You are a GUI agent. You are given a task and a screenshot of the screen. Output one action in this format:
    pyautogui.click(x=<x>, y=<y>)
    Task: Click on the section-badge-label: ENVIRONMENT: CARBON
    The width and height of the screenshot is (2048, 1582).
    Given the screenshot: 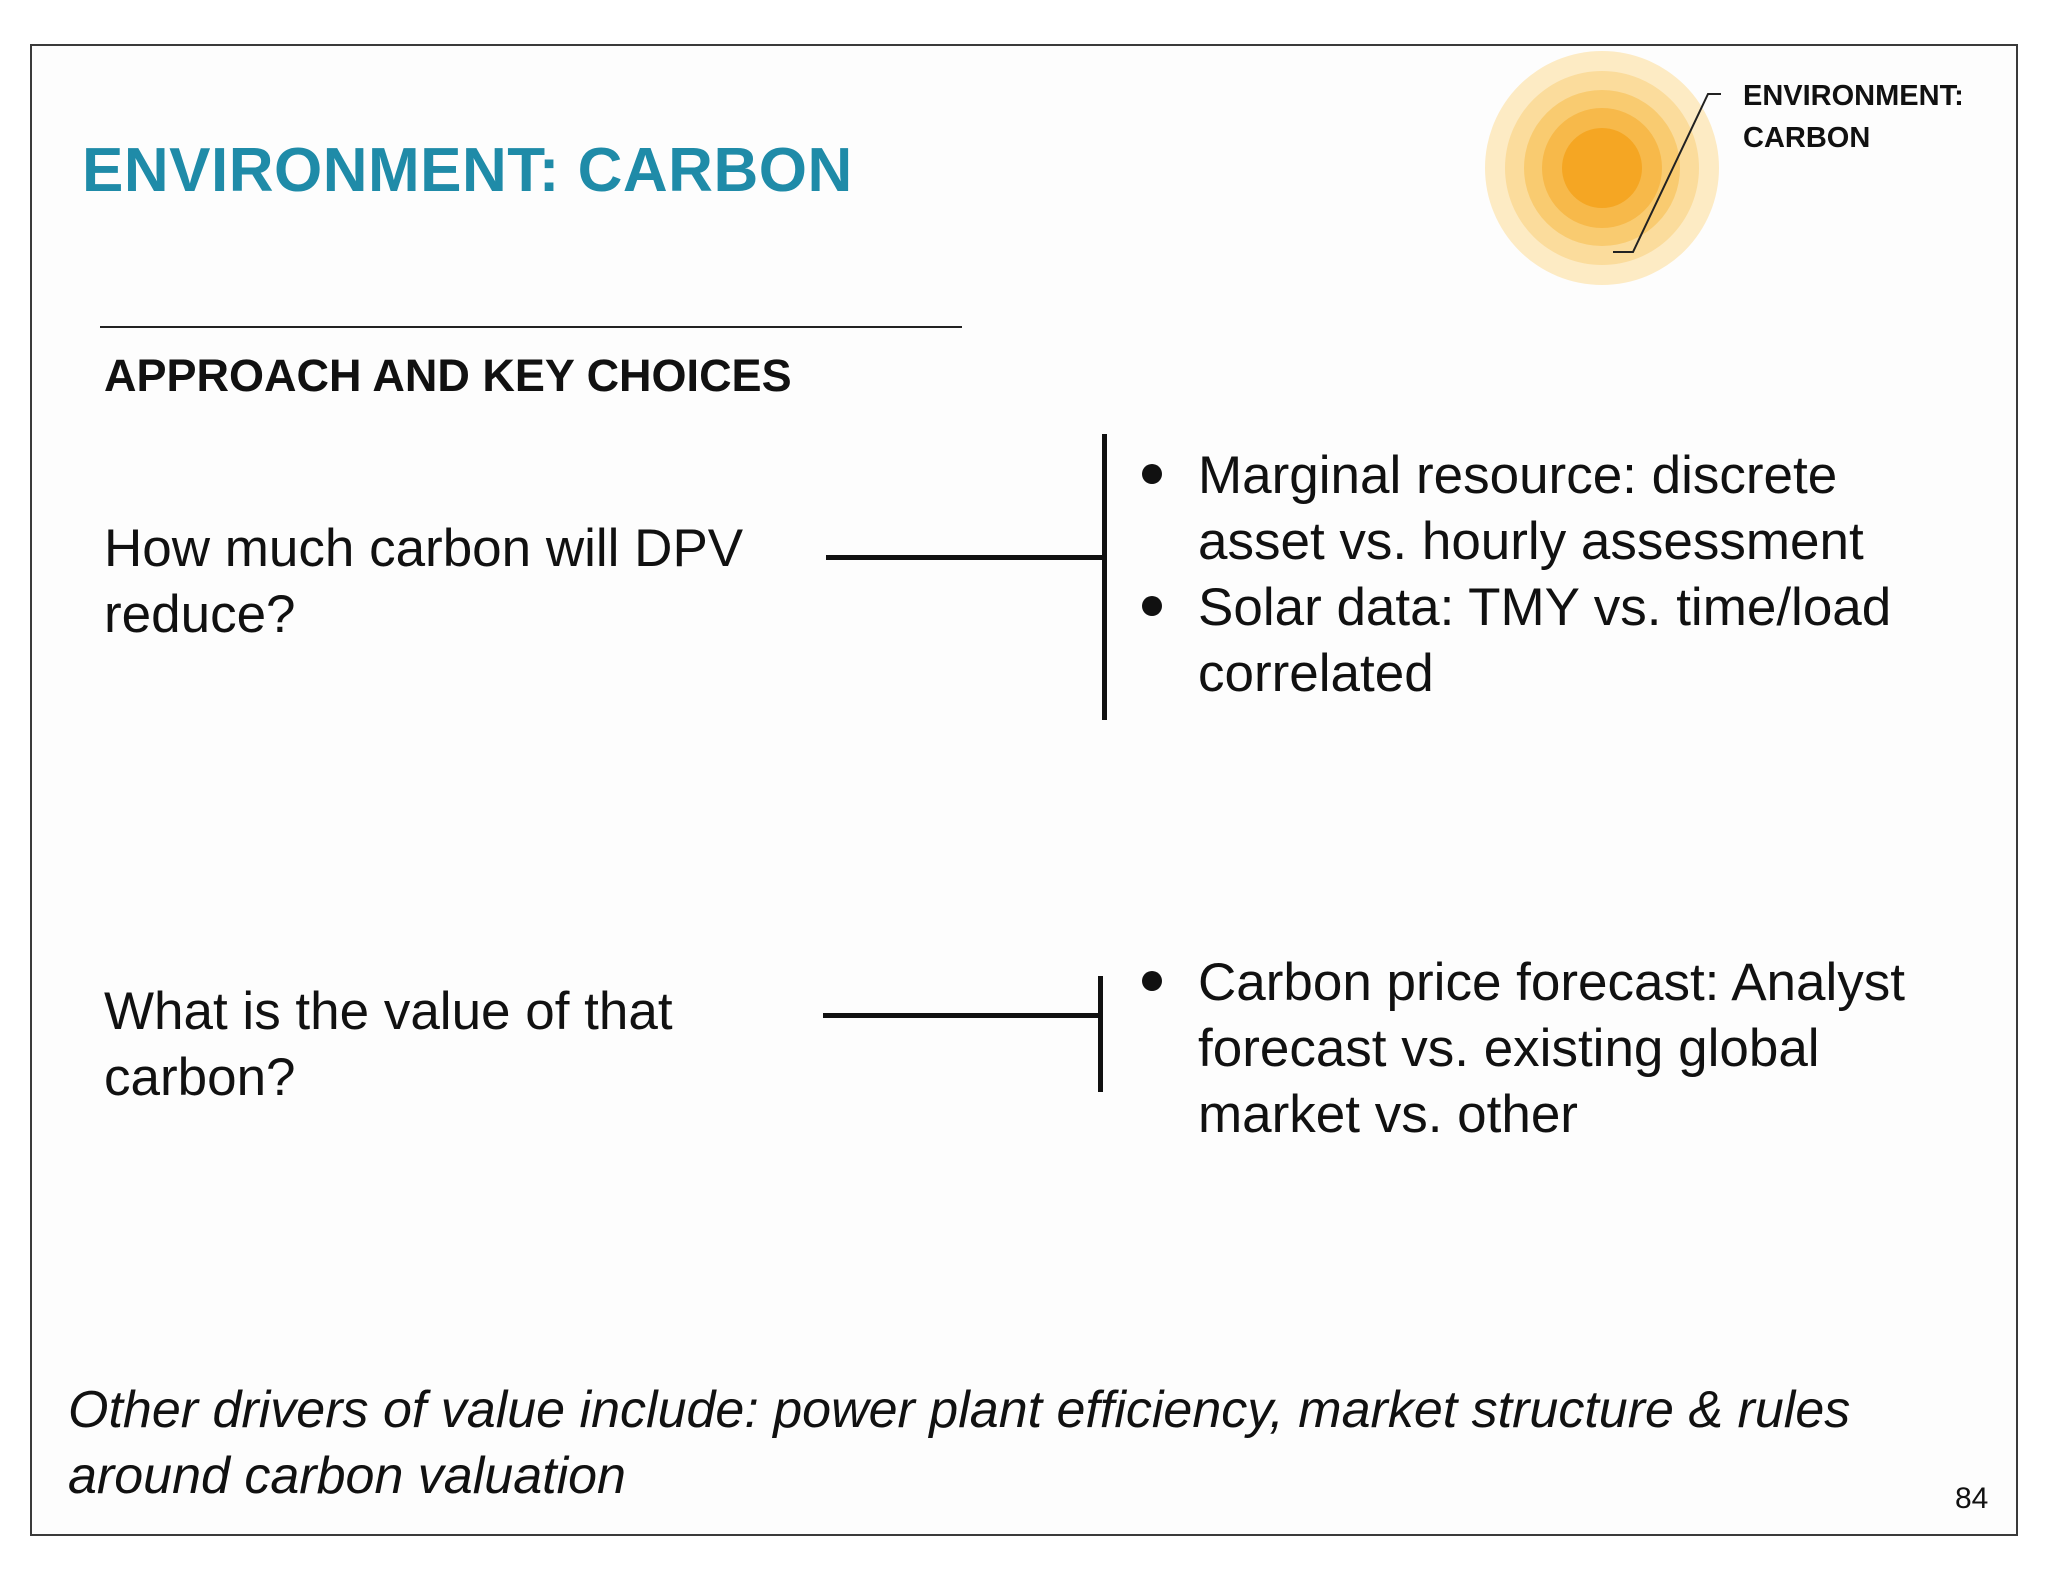 What is the action you would take?
    pyautogui.click(x=1853, y=117)
    